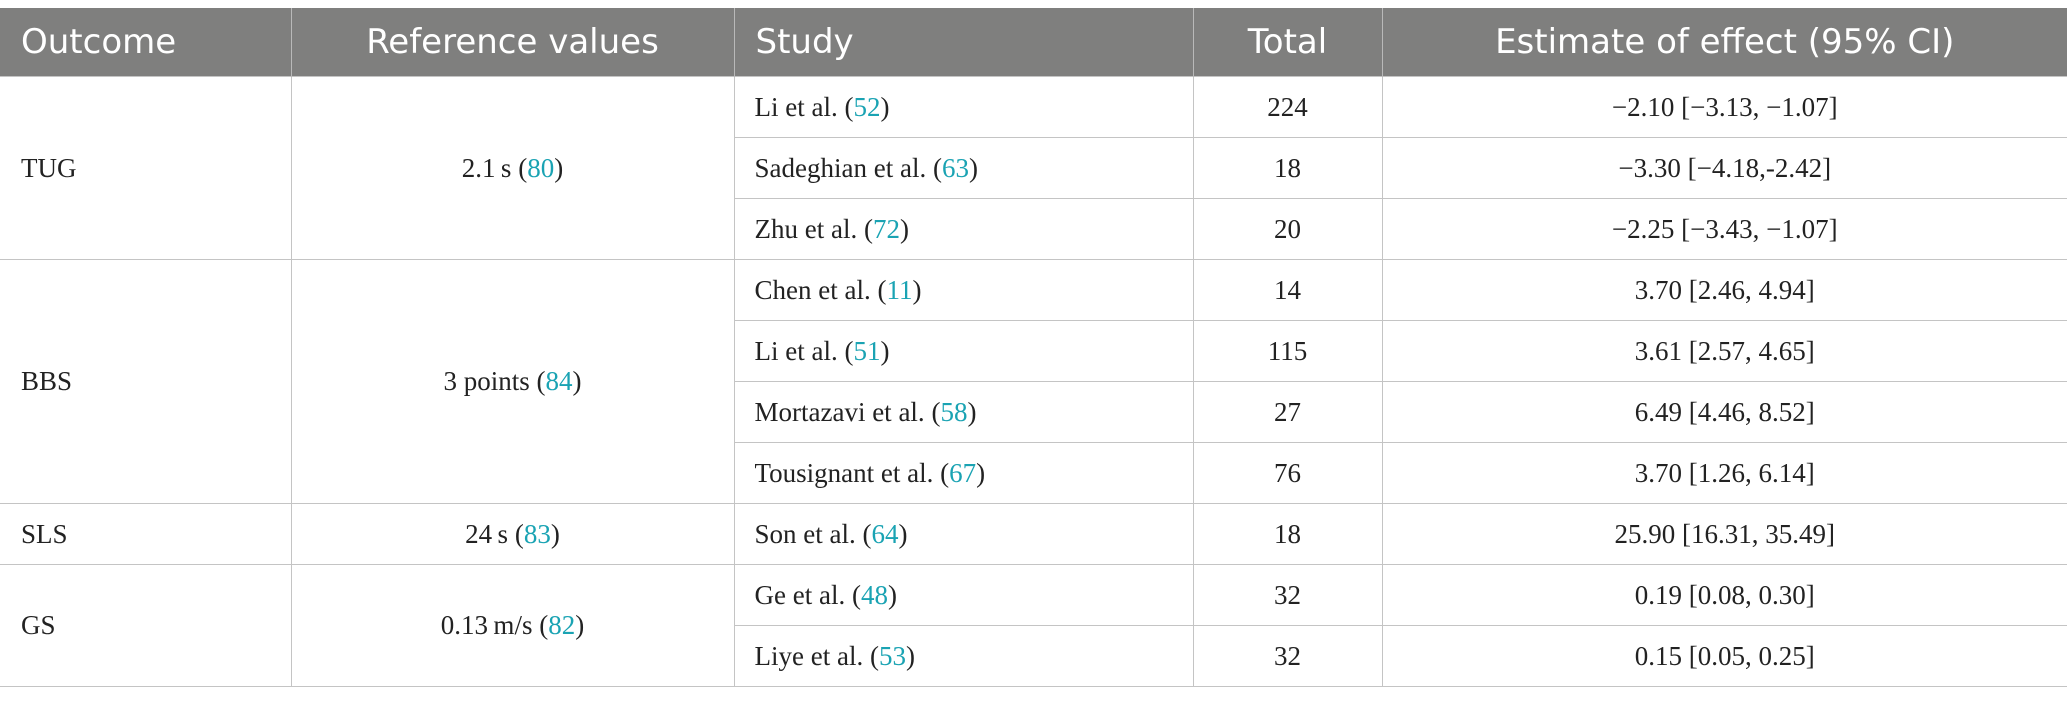 This screenshot has width=2067, height=711. Describe the element at coordinates (800, 594) in the screenshot. I see `study-name: Ge et al.` at that location.